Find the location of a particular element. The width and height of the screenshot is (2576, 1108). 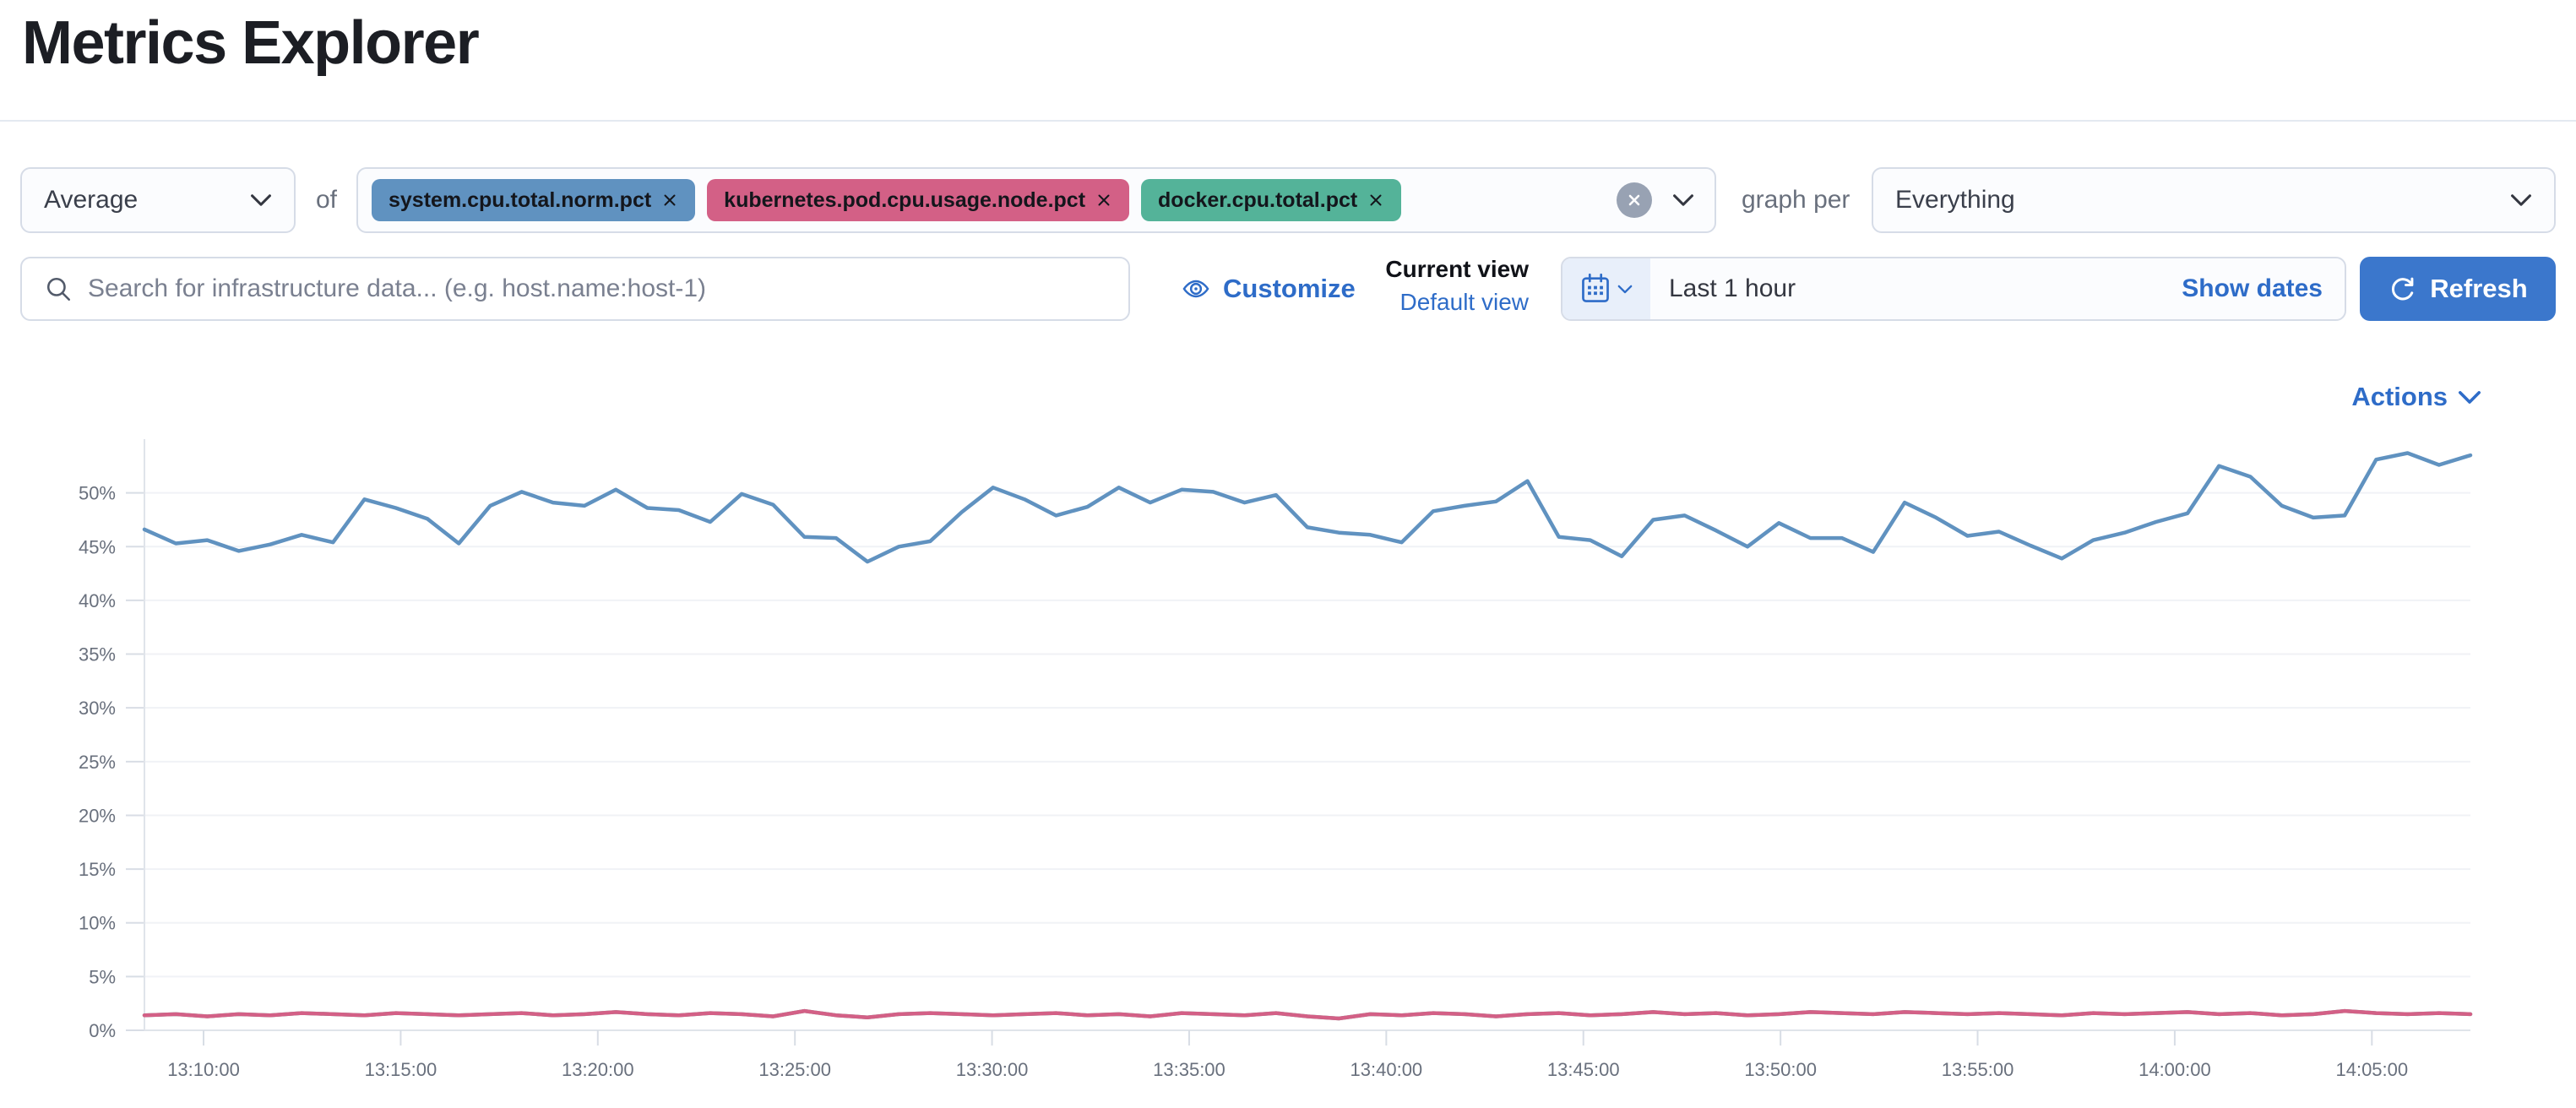

x-axis-tick-label: 13:50:00 is located at coordinates (1780, 1069).